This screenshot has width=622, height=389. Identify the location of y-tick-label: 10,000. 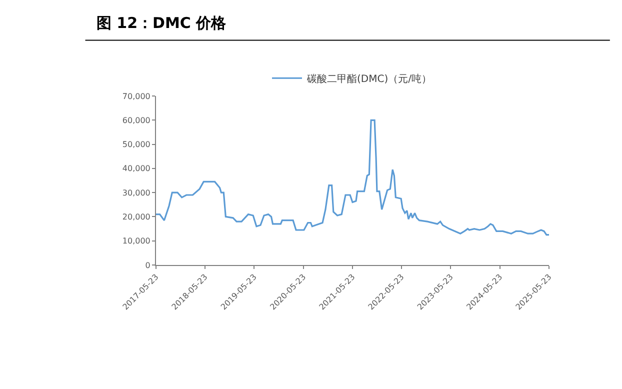
(136, 241).